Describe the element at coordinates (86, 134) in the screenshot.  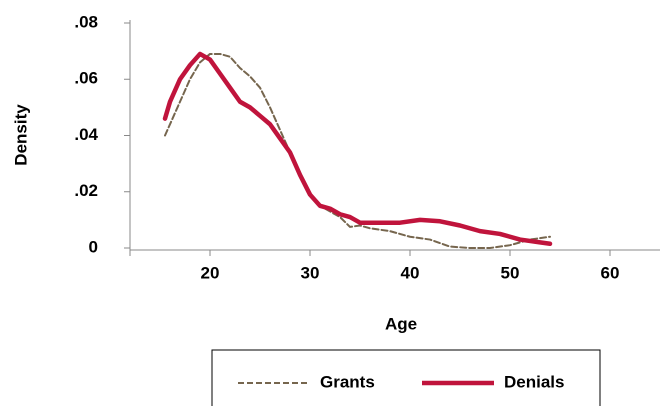
I see `y-tick-label: .04` at that location.